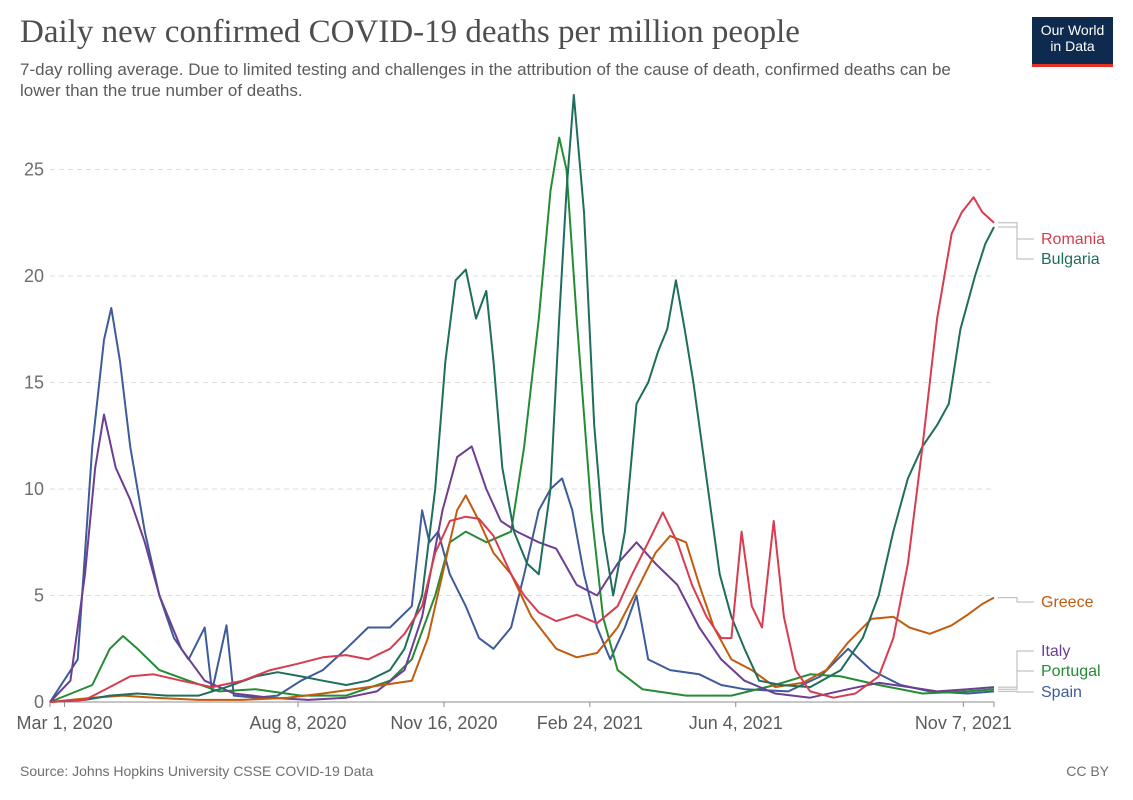  I want to click on x-tick-label: Mar 1, 2020, so click(65, 723).